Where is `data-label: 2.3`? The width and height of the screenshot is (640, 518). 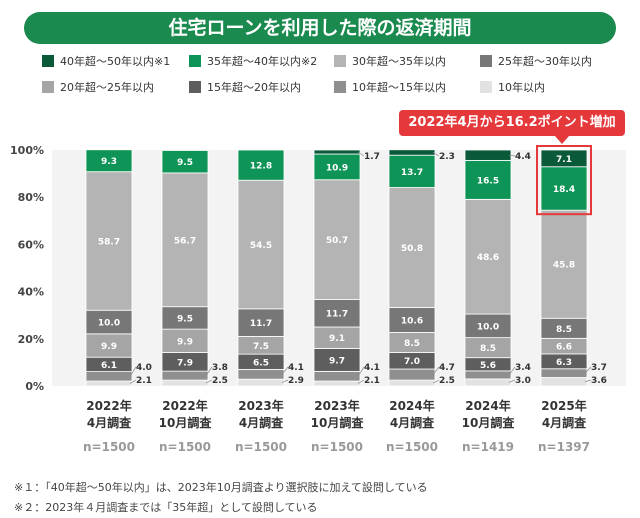 data-label: 2.3 is located at coordinates (447, 157).